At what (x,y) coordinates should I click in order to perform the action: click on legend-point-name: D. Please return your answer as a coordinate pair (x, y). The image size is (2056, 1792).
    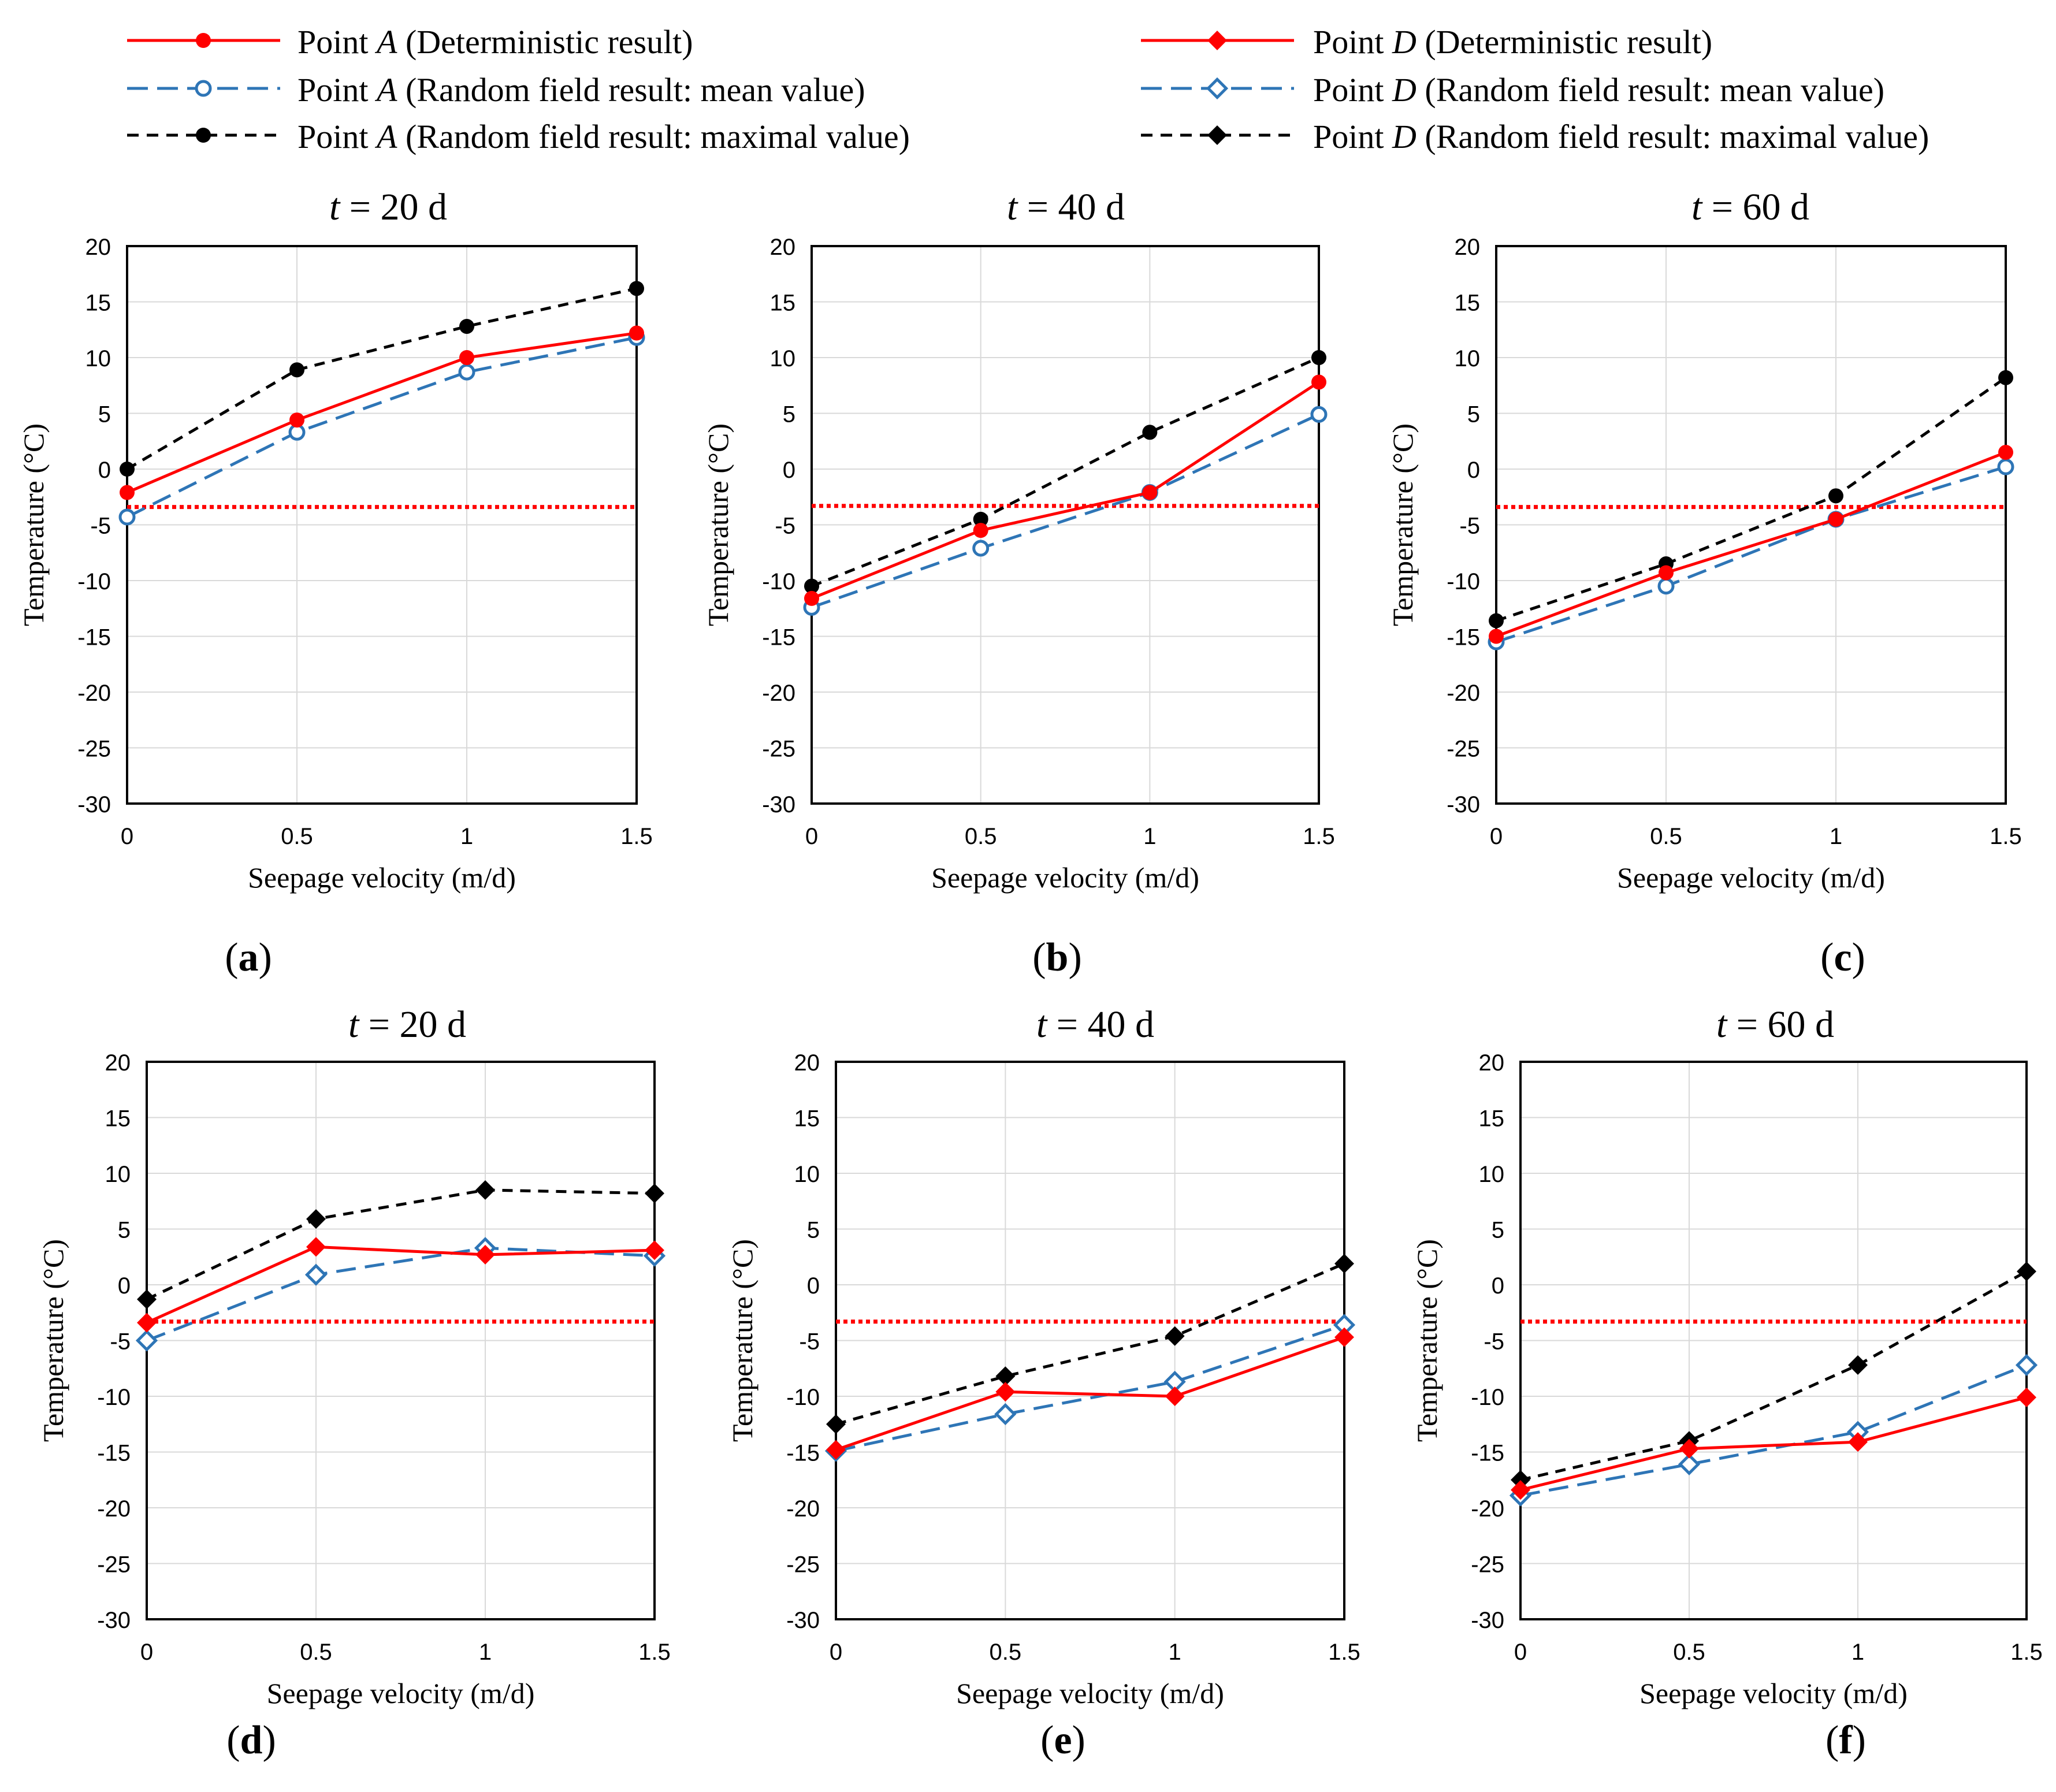
    Looking at the image, I should click on (1404, 136).